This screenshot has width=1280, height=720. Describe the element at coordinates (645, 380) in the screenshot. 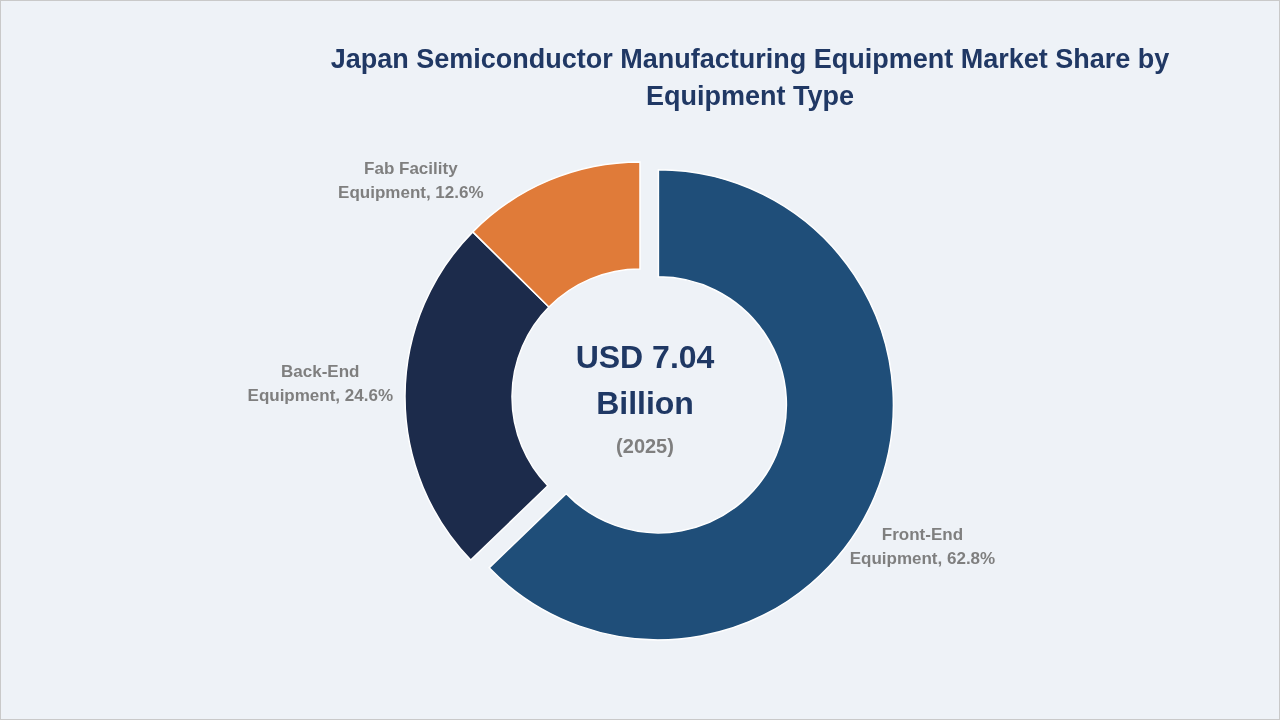

I see `text: USD 7.04 Billion` at that location.